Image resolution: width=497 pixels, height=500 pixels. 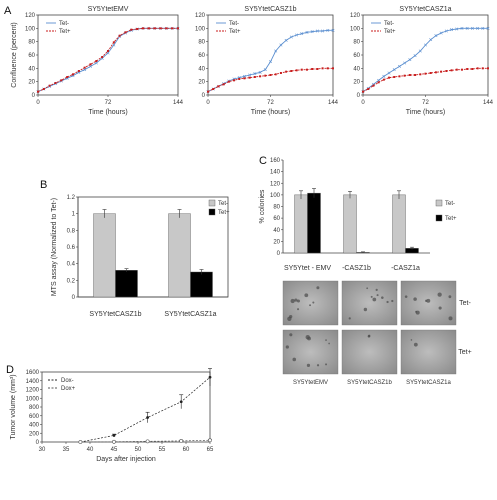 I want to click on y-axis-label: Tumor volume (mm³), so click(x=13, y=406).